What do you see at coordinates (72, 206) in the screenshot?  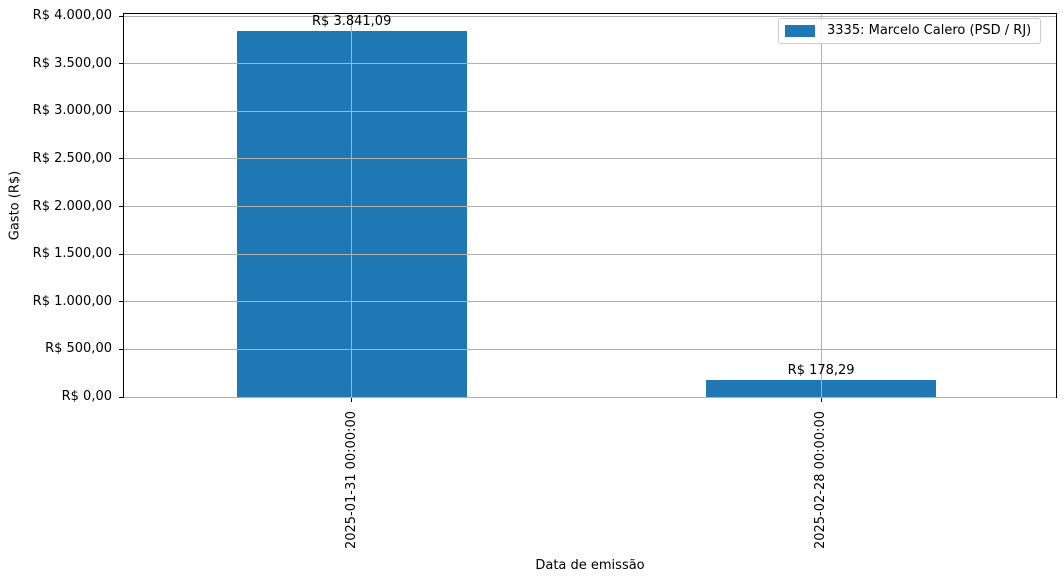 I see `y-tick-label: R$ 2.000,00` at bounding box center [72, 206].